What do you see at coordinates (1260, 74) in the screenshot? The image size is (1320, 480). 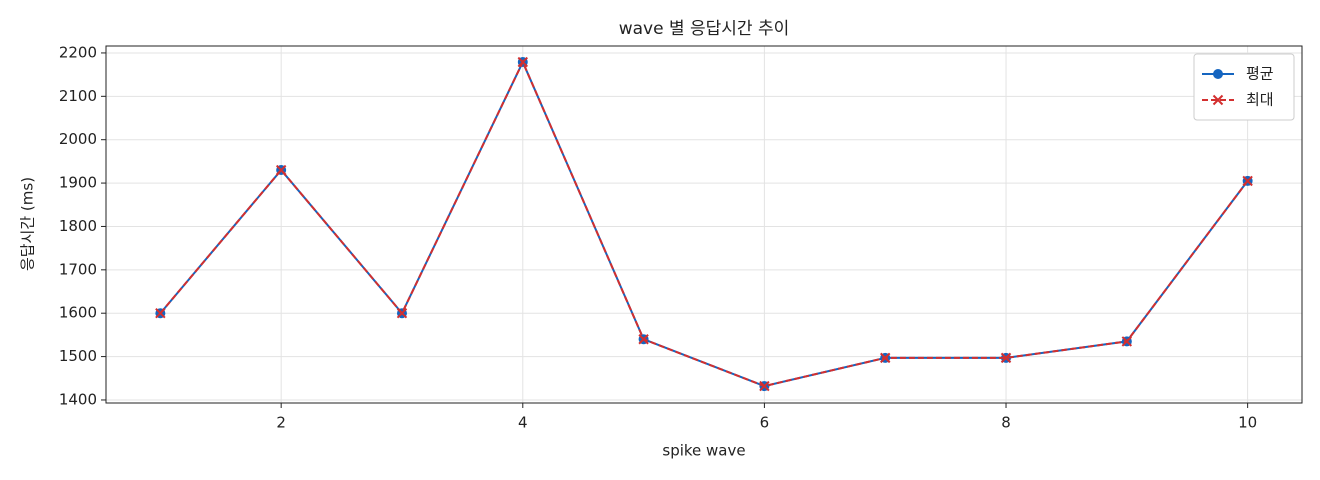 I see `legend-label: 평균` at bounding box center [1260, 74].